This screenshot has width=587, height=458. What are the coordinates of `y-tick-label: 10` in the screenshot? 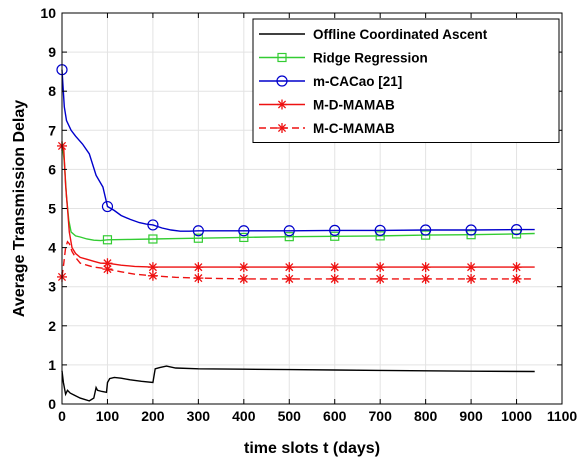 It's located at (48, 13).